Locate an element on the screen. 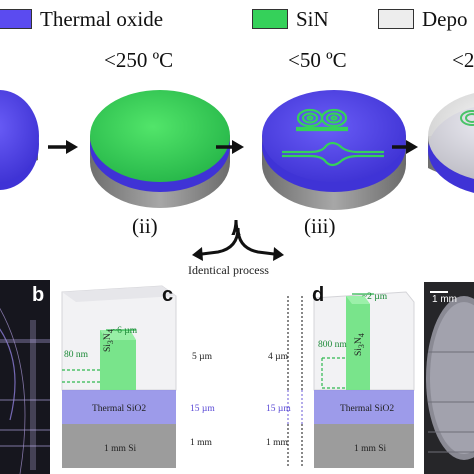 The width and height of the screenshot is (474, 474). legend-depo: Depo is located at coordinates (423, 19).